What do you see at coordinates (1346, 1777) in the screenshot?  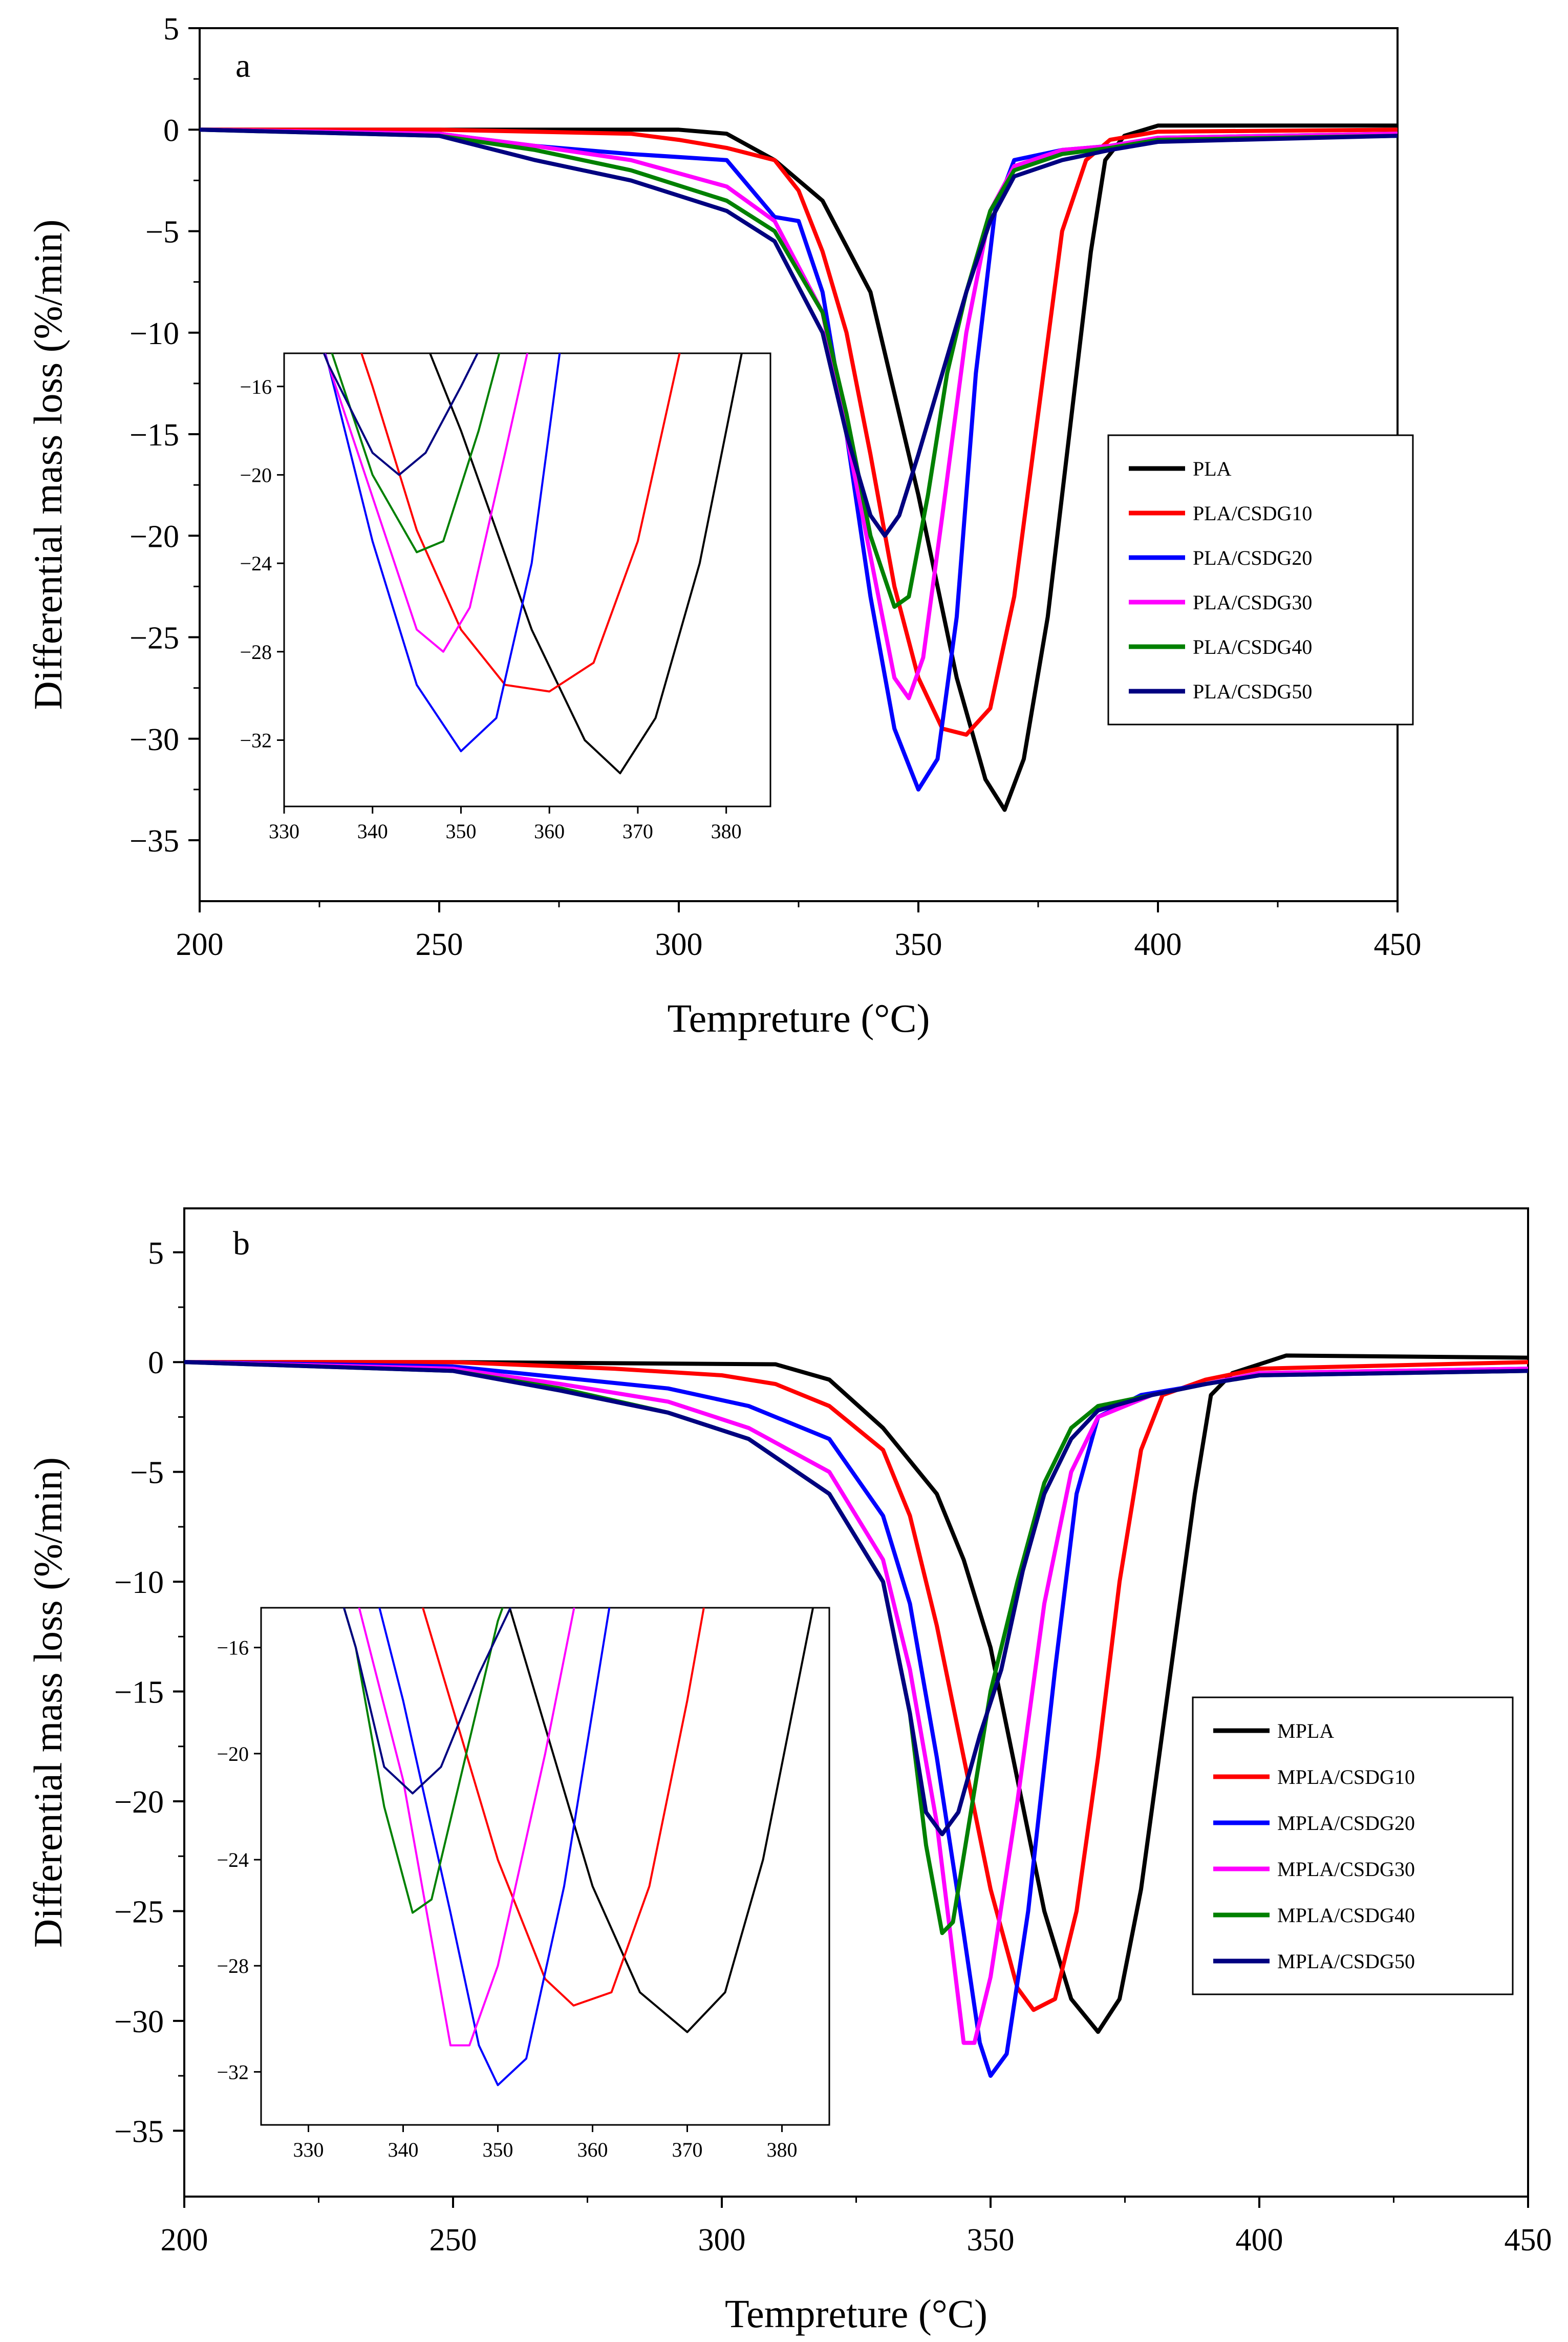 I see `legend-label: MPLA/CSDG10` at bounding box center [1346, 1777].